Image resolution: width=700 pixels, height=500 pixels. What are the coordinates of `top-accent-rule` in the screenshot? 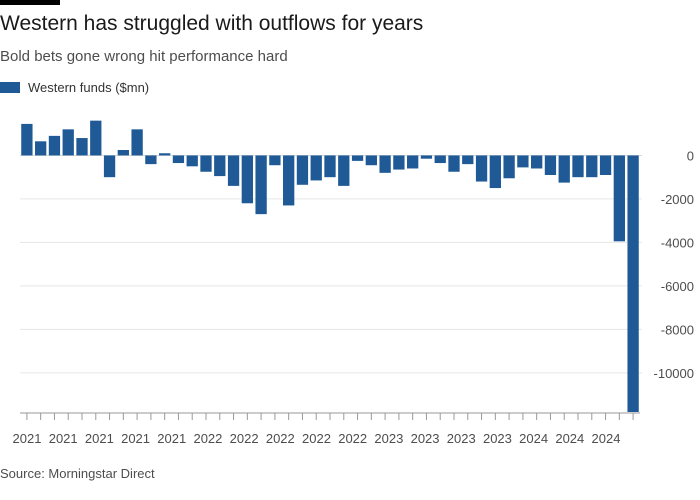 It's located at (30, 2).